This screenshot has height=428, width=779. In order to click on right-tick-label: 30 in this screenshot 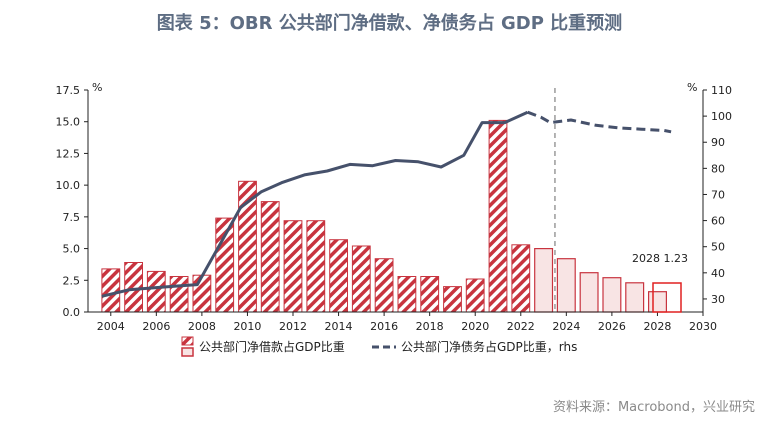, I will do `click(718, 299)`.